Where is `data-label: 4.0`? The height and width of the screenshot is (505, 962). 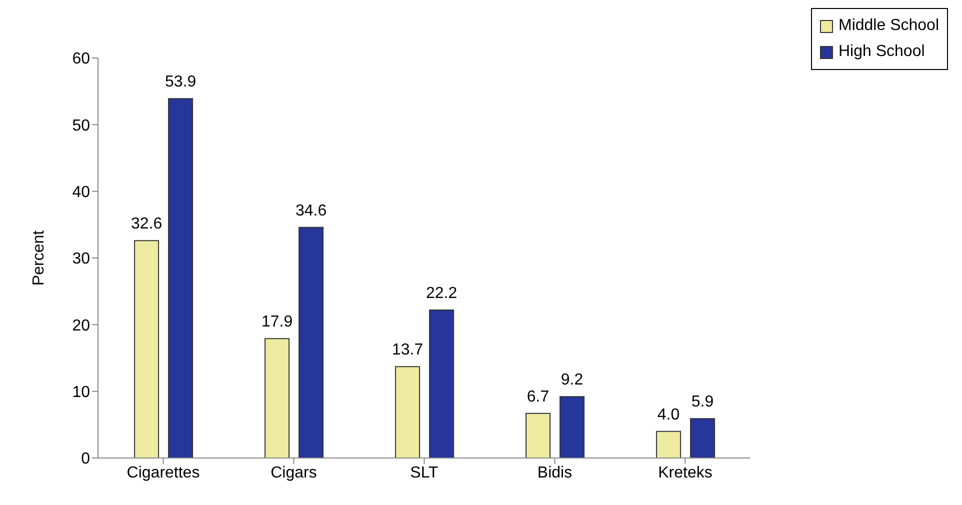 data-label: 4.0 is located at coordinates (668, 415).